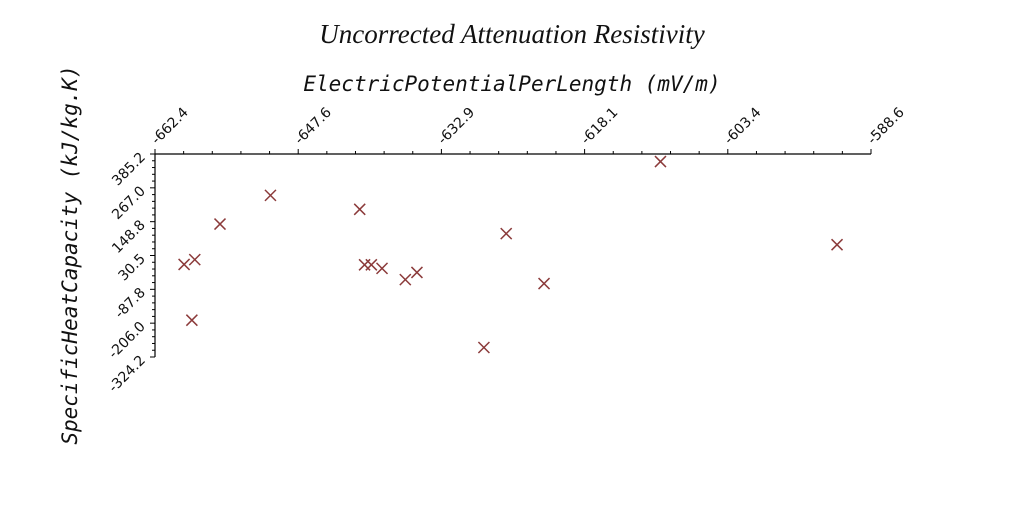  I want to click on chart-title: Uncorrected Attenuation Resistivity, so click(511, 34).